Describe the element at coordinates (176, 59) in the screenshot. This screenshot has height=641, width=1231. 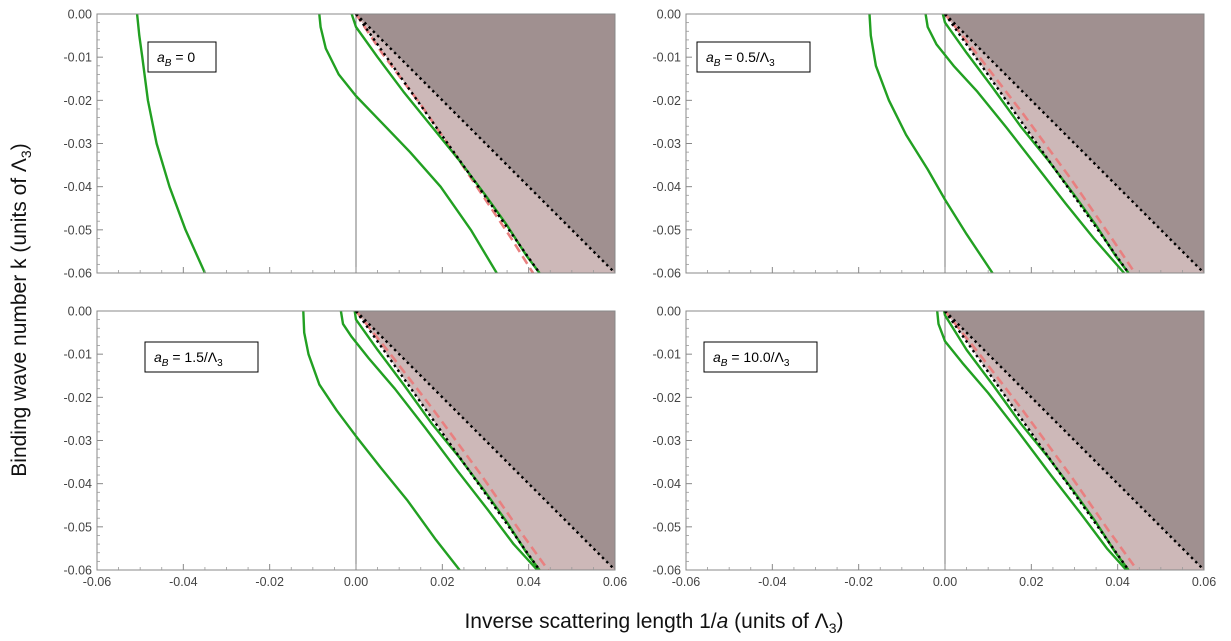
I see `annotation-label: aB = 0` at that location.